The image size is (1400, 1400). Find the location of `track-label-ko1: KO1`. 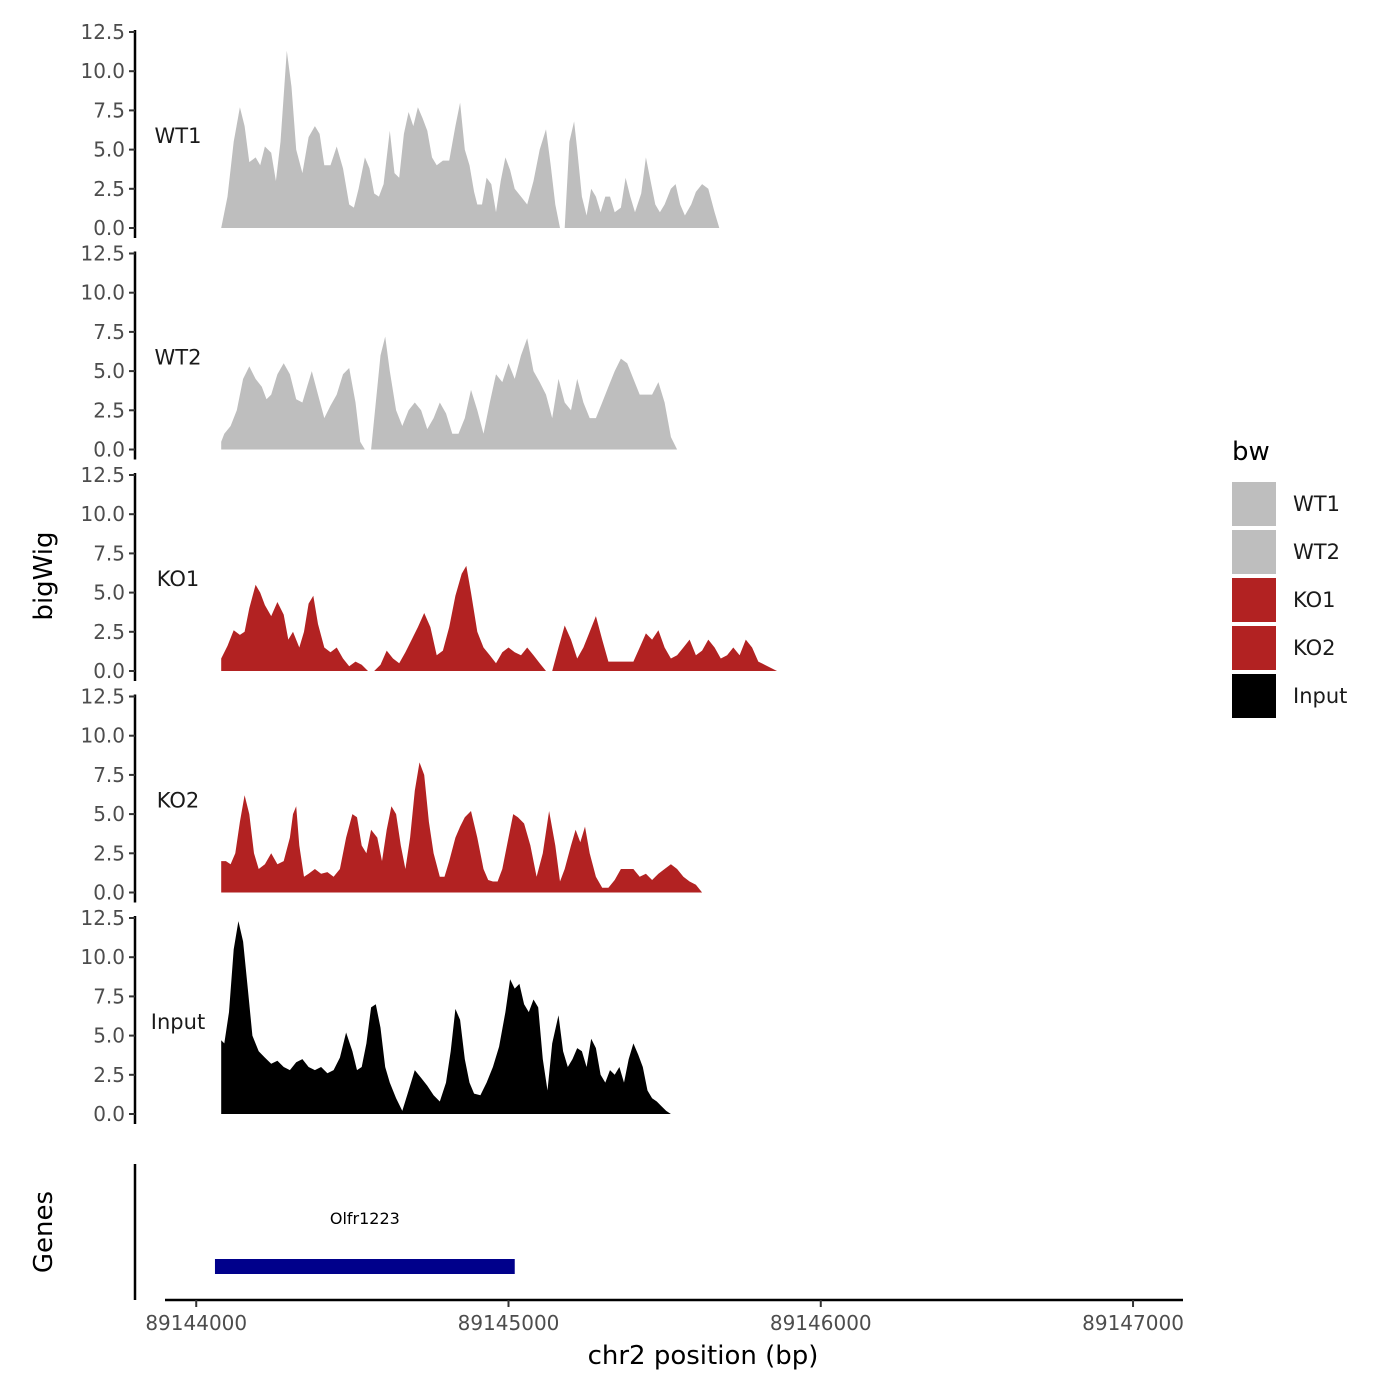

track-label-ko1: KO1 is located at coordinates (178, 579).